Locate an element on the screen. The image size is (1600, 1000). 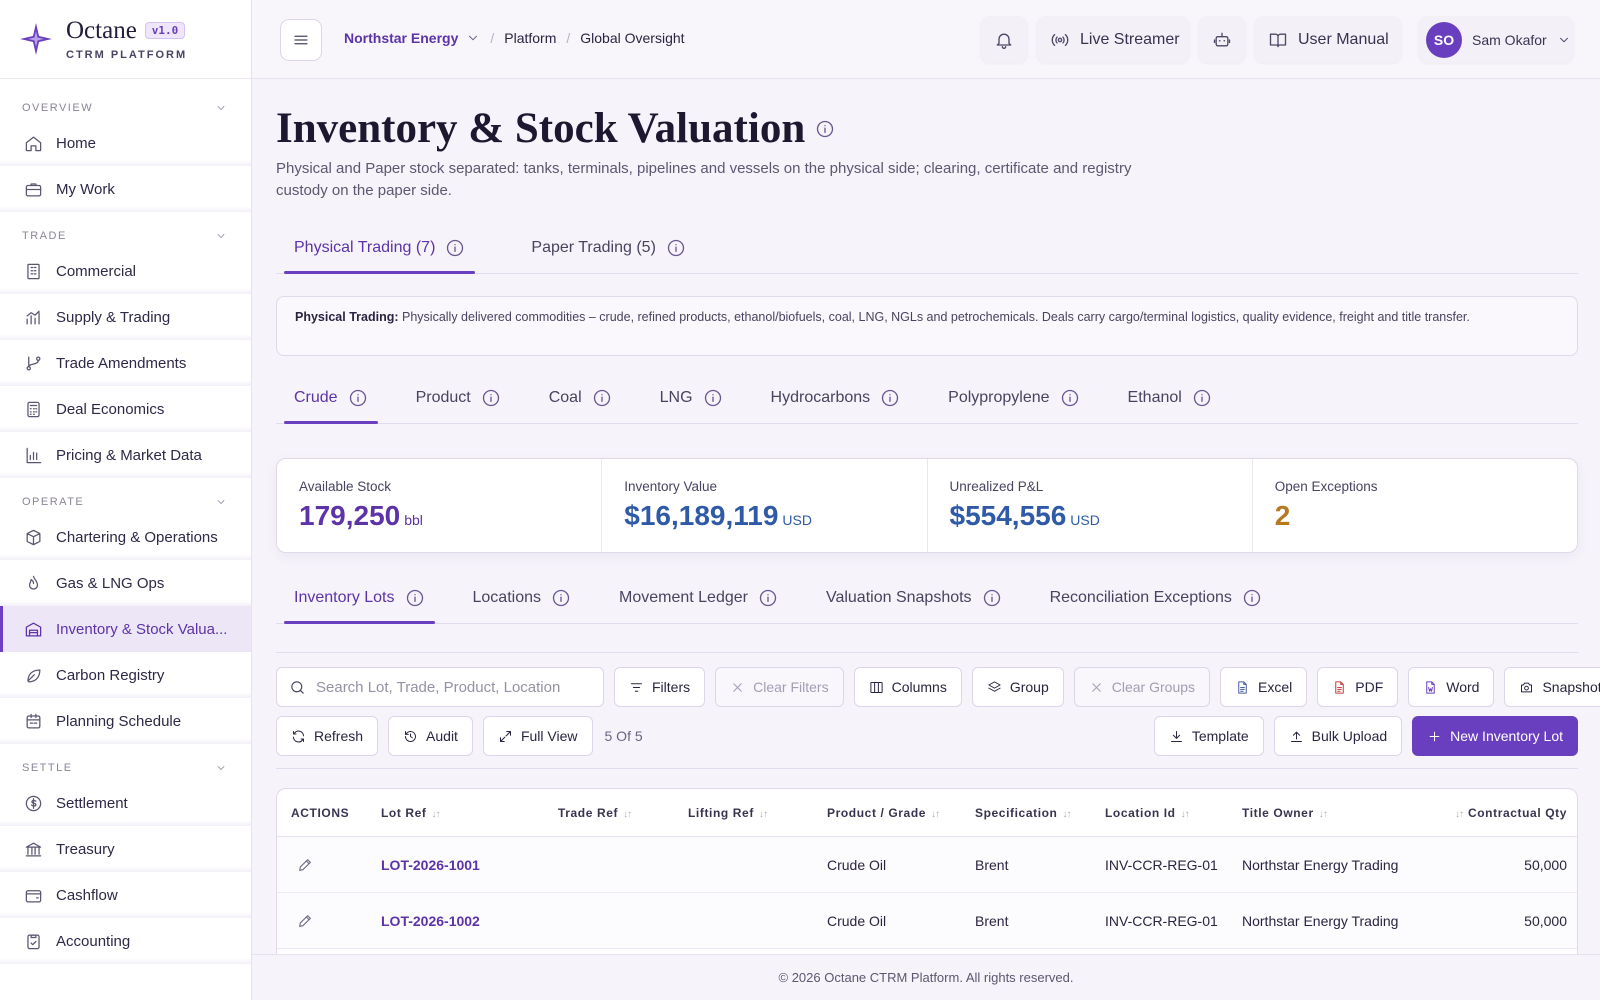
clear-filters-button: Clear Filters is located at coordinates (779, 687).